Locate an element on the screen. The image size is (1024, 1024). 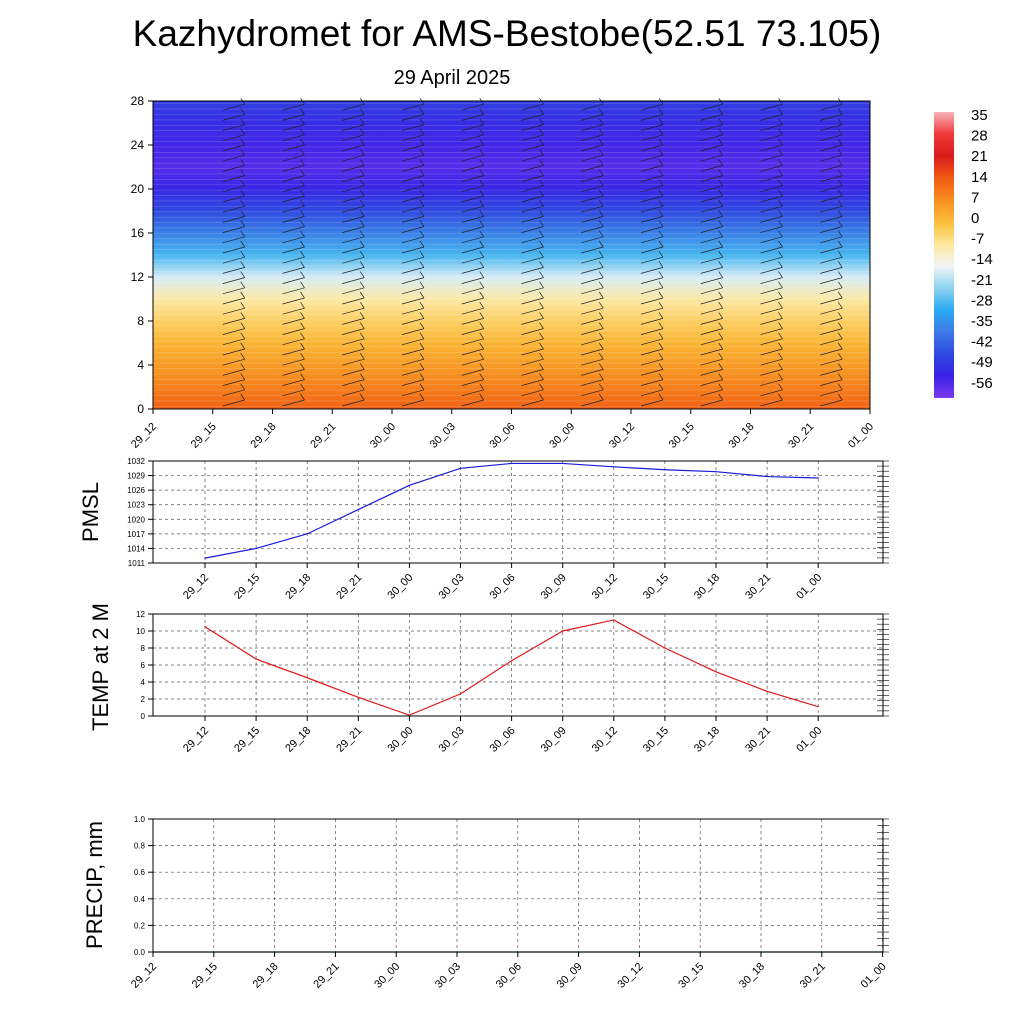
temp2m-series is located at coordinates (511, 667).